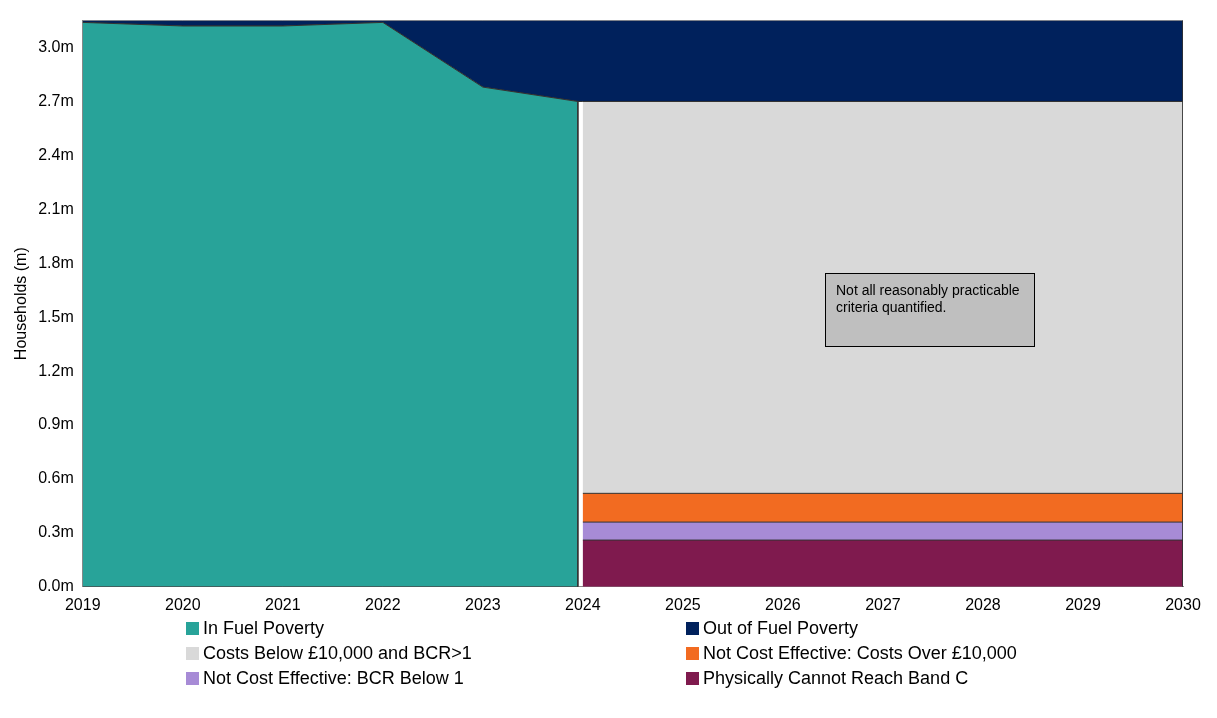  I want to click on x-tick-label: 2027, so click(883, 604).